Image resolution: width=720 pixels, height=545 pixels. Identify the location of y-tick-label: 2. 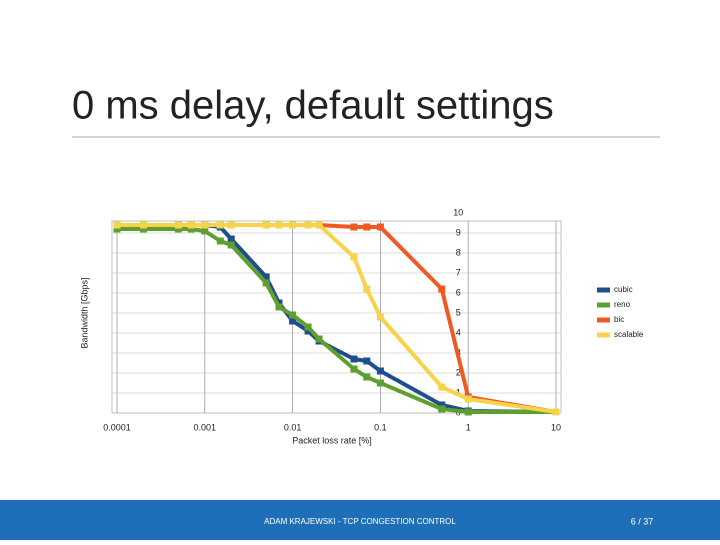
(458, 372).